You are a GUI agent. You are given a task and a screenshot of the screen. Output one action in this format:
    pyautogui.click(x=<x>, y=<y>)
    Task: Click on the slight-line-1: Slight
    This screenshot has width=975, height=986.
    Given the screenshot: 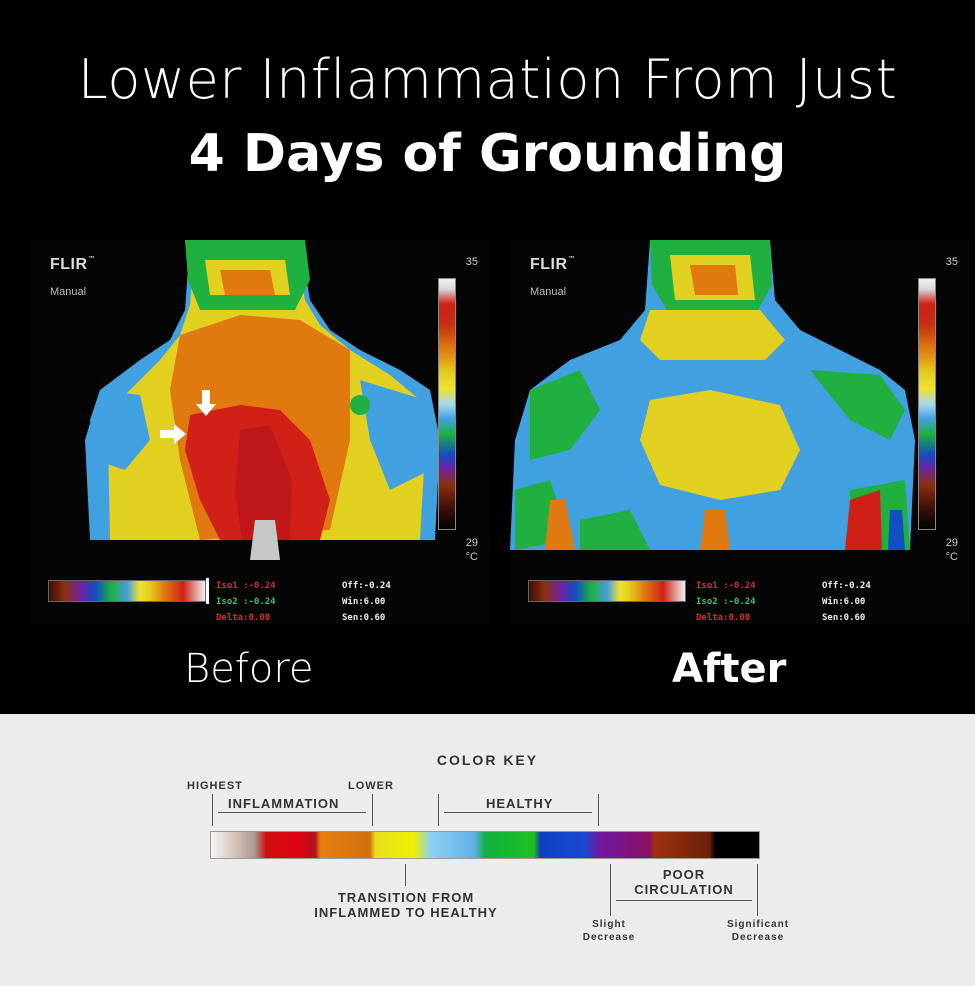 What is the action you would take?
    pyautogui.click(x=609, y=924)
    